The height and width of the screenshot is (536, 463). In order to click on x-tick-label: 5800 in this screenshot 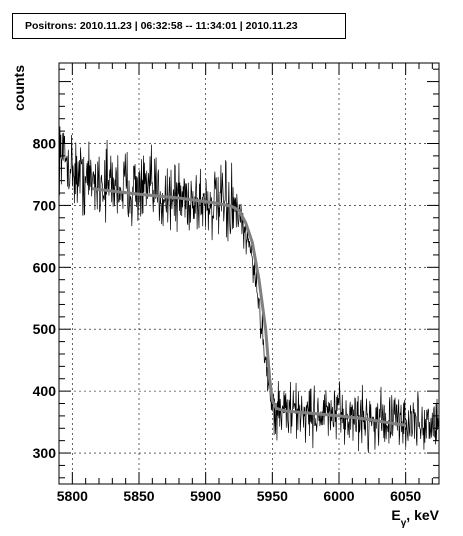, I will do `click(72, 496)`.